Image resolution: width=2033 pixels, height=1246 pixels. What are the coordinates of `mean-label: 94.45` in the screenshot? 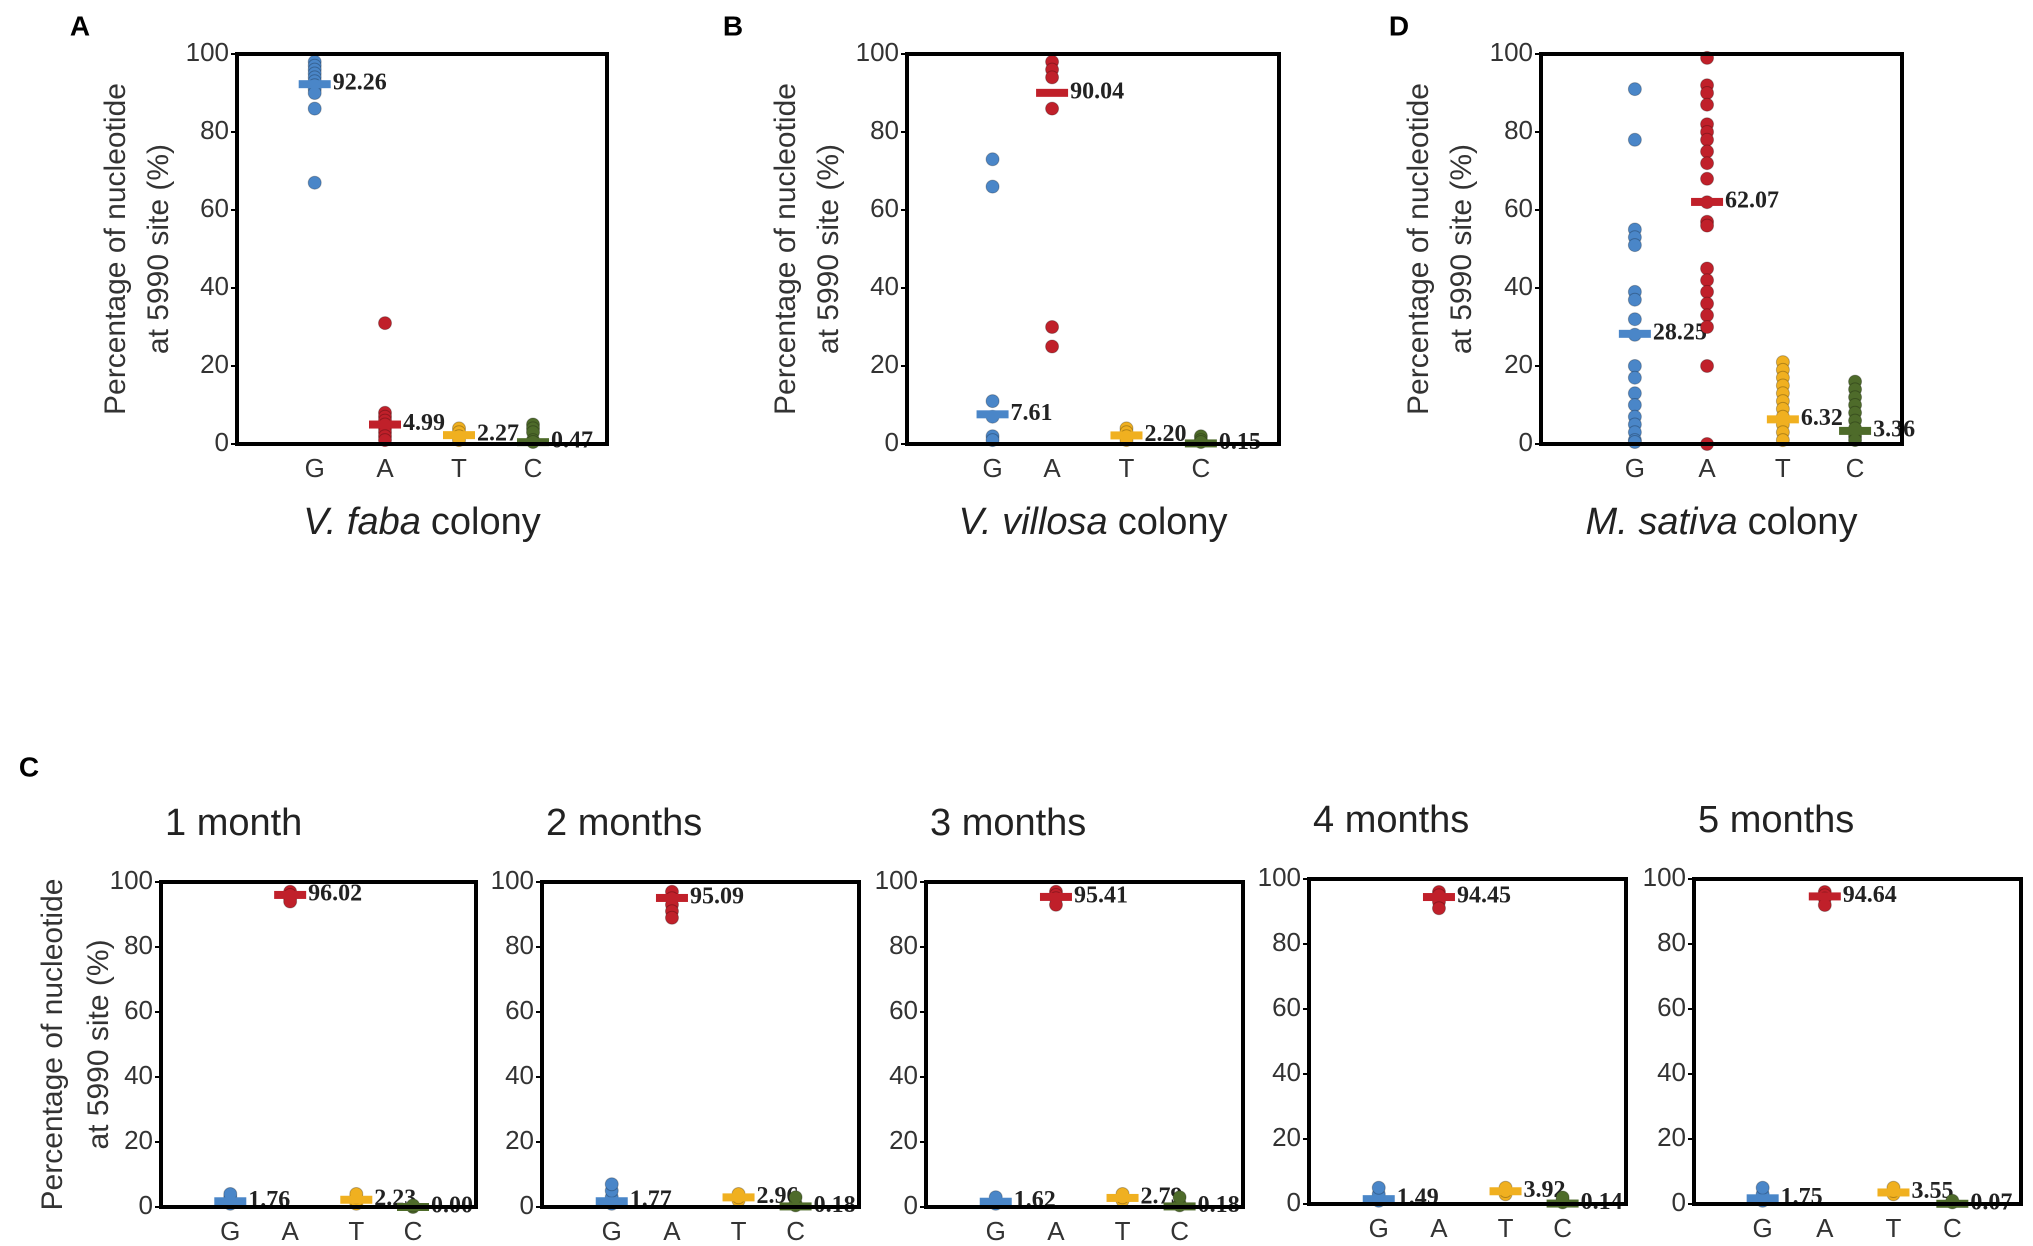 It's located at (1484, 896).